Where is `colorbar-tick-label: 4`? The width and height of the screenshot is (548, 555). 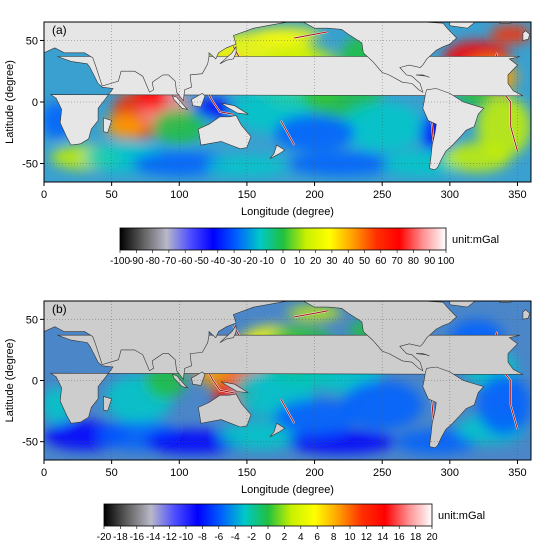
colorbar-tick-label: 4 is located at coordinates (301, 537).